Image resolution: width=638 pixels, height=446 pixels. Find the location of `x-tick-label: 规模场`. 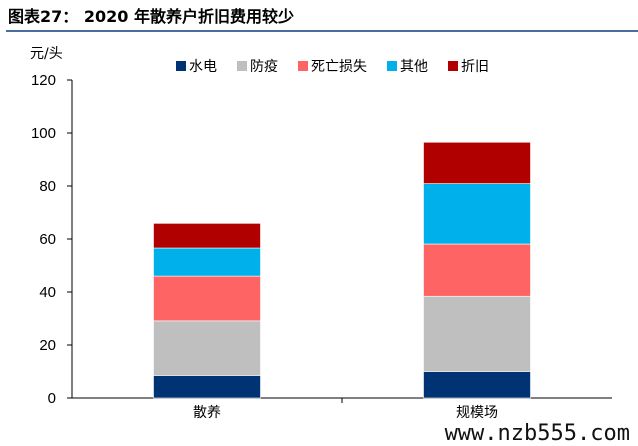

x-tick-label: 规模场 is located at coordinates (477, 413).